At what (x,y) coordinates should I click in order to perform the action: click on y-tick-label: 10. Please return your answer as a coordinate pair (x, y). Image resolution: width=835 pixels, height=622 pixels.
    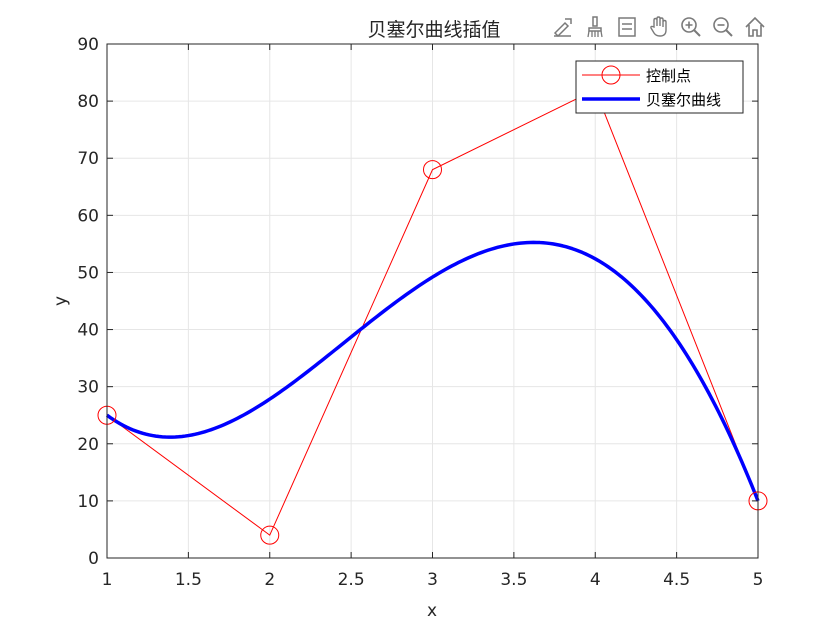
    Looking at the image, I should click on (88, 502).